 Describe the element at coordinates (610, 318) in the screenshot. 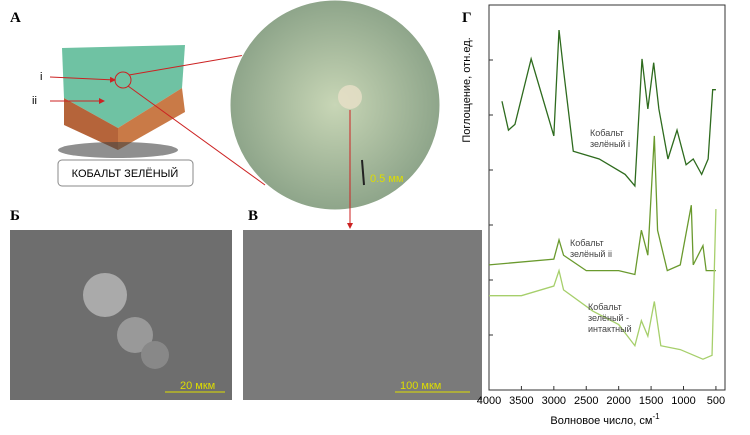

I see `series-label: Кобальт зелёный - интактный` at that location.